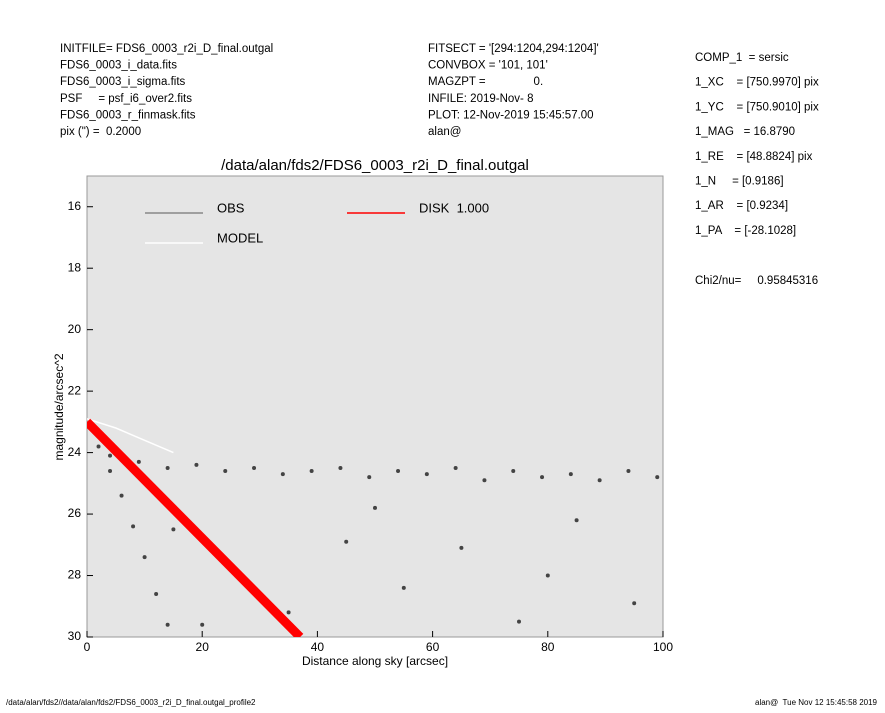  Describe the element at coordinates (126, 99) in the screenshot. I see `header-left: PSF = psf_i6_over2.fits` at that location.